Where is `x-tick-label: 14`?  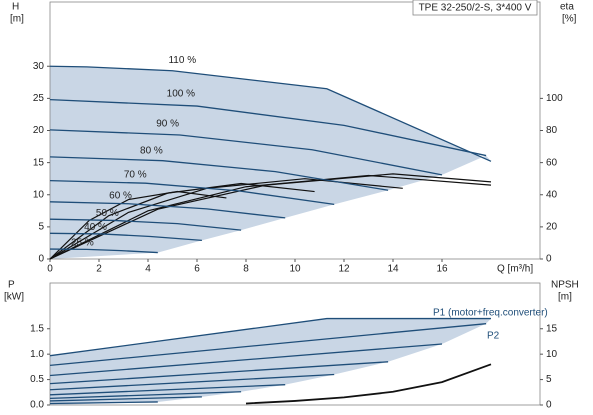
x-tick-label: 14 is located at coordinates (393, 269).